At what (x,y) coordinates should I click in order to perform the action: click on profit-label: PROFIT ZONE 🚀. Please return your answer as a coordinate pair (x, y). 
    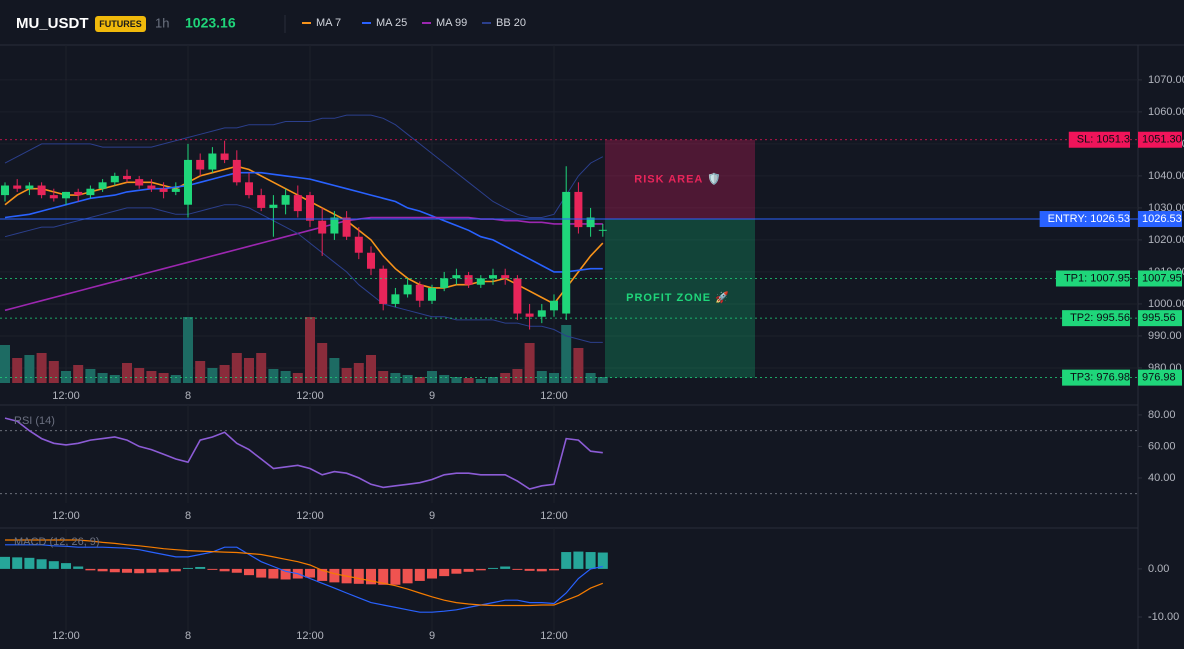
    Looking at the image, I should click on (678, 297).